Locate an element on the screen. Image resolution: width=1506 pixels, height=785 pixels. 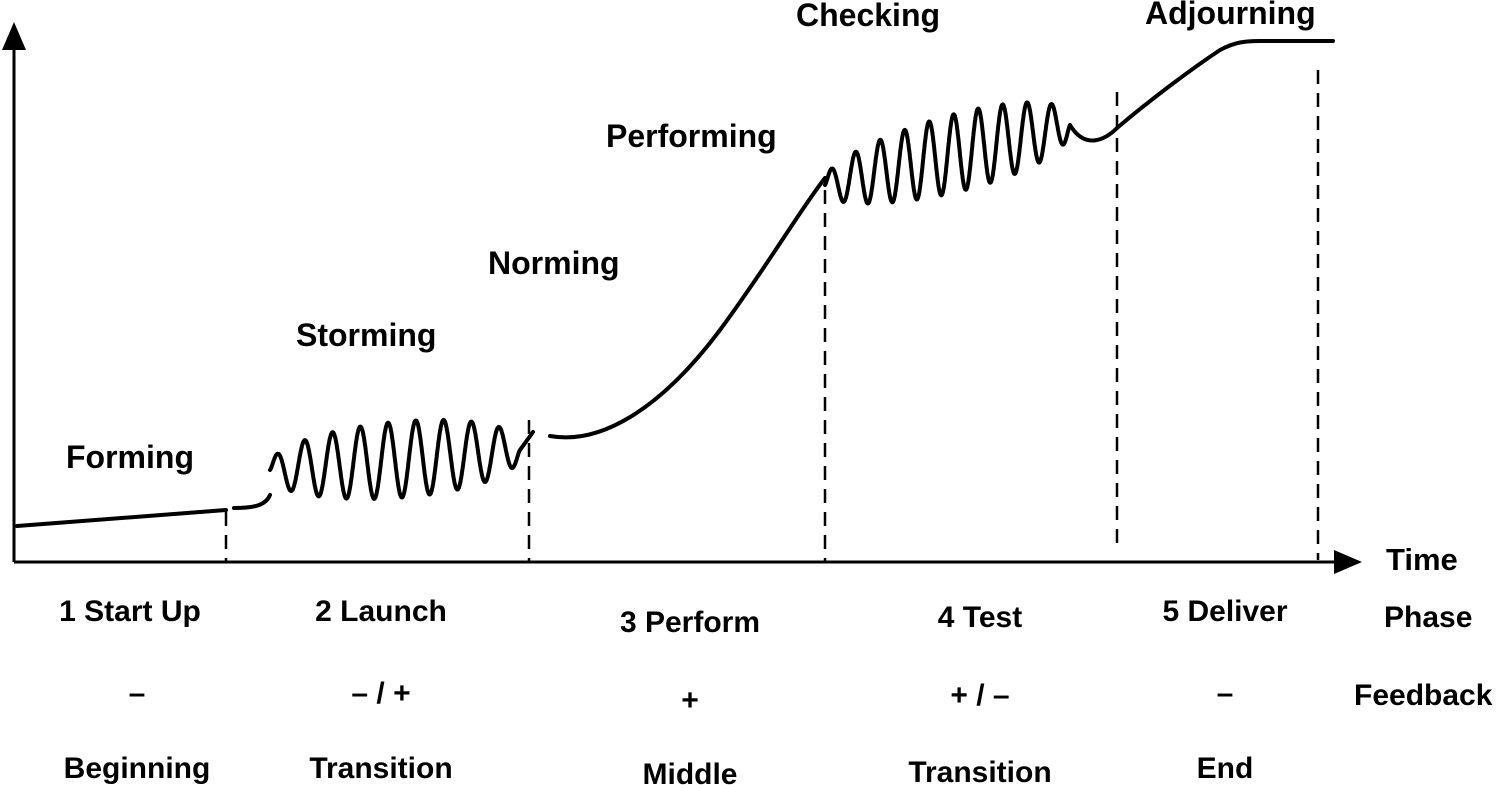
phase-feedback: + / – is located at coordinates (979, 695).